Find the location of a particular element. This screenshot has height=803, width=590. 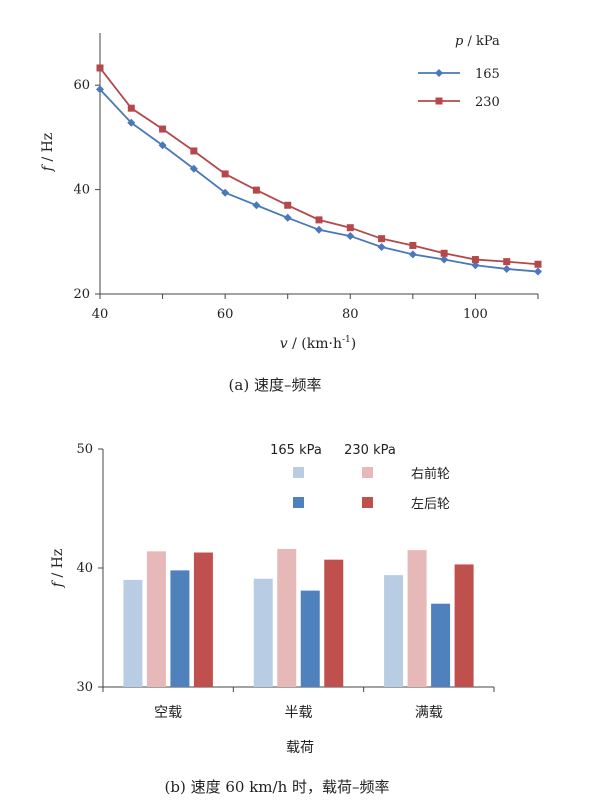

chart-a-xtick-label: 60 is located at coordinates (225, 314).